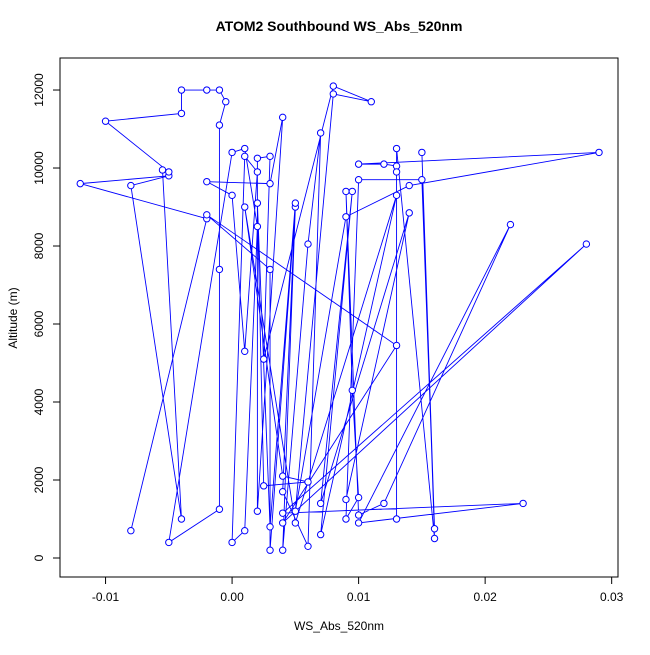 The image size is (650, 655). What do you see at coordinates (106, 597) in the screenshot?
I see `x-tick-label: -0.01` at bounding box center [106, 597].